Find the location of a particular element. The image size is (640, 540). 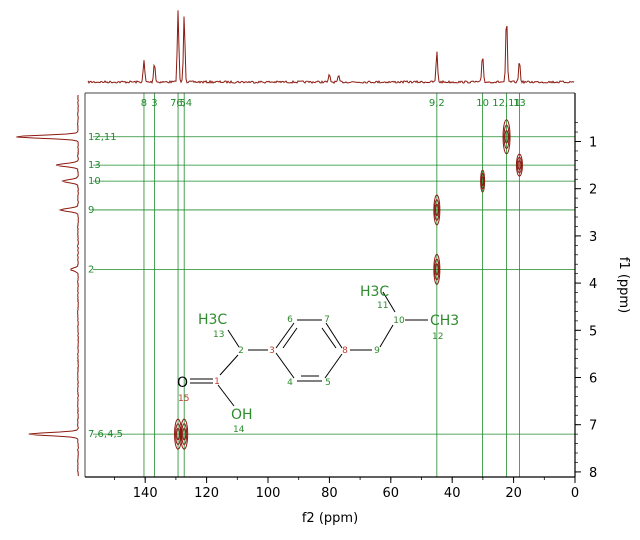

y-tick-label-0: 1 is located at coordinates (593, 143).